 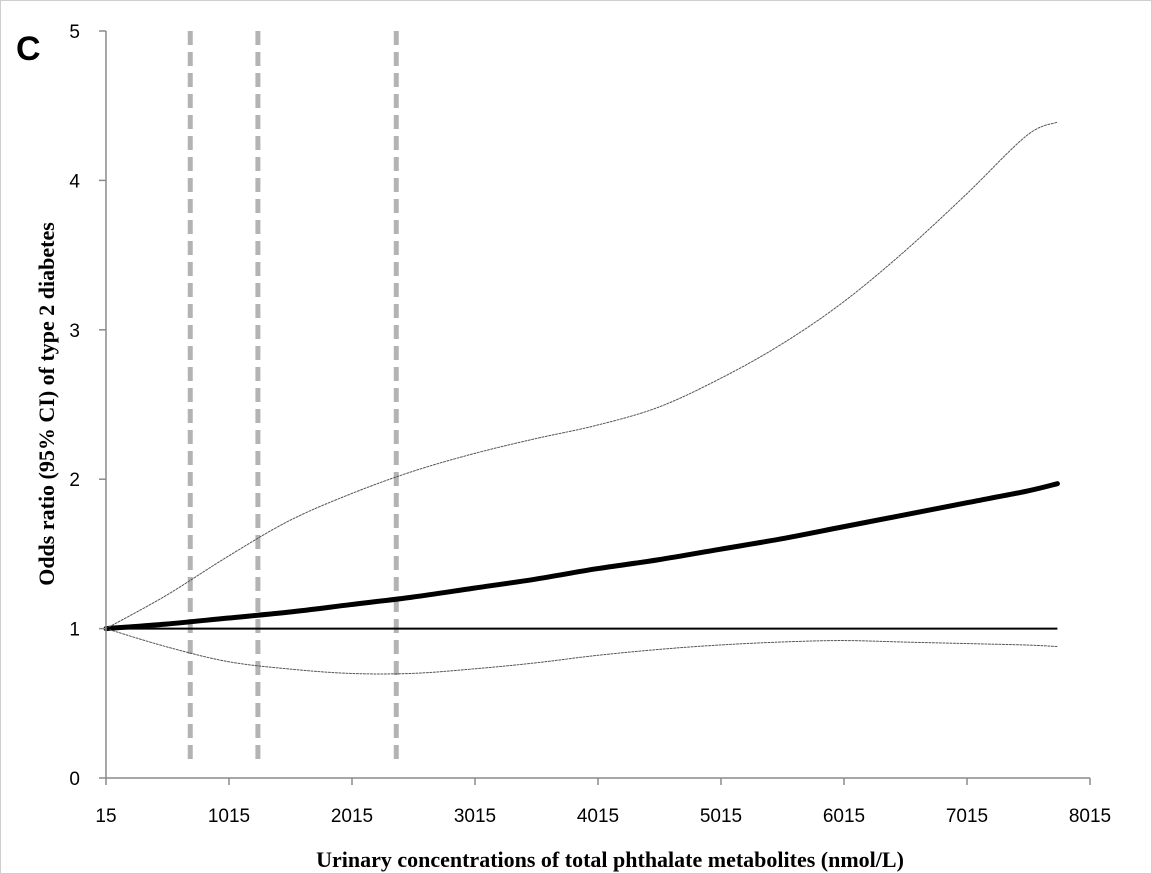 I want to click on x-tick-label: 6015, so click(x=844, y=816).